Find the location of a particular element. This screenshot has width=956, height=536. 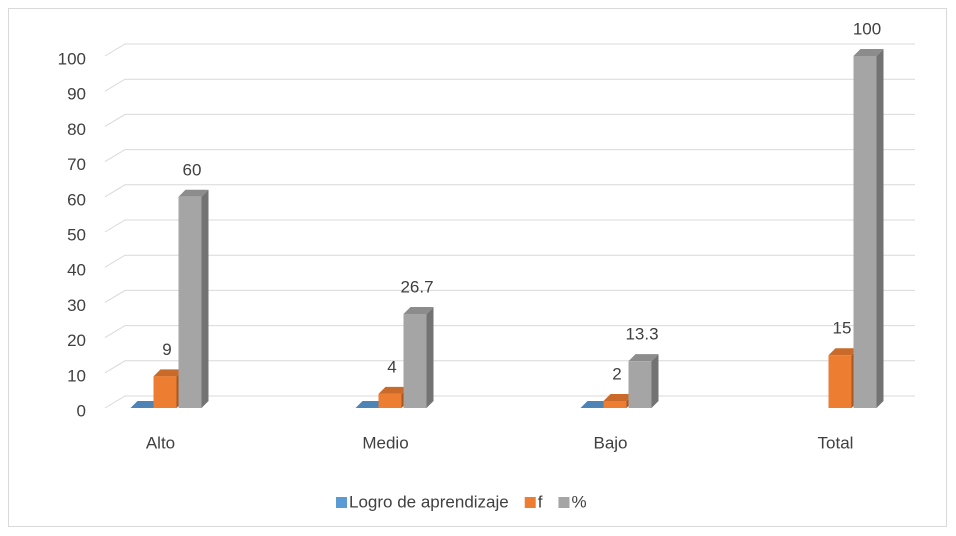

legend-label: f is located at coordinates (540, 501).